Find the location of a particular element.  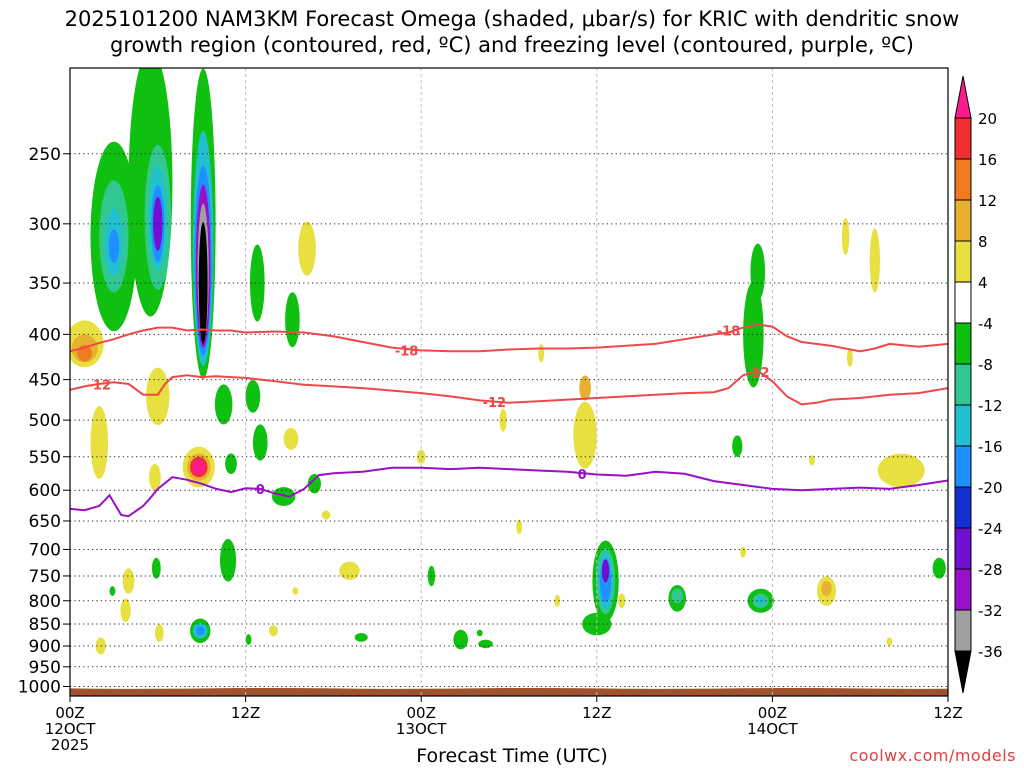

contour-label-2-0: 0 is located at coordinates (260, 490).